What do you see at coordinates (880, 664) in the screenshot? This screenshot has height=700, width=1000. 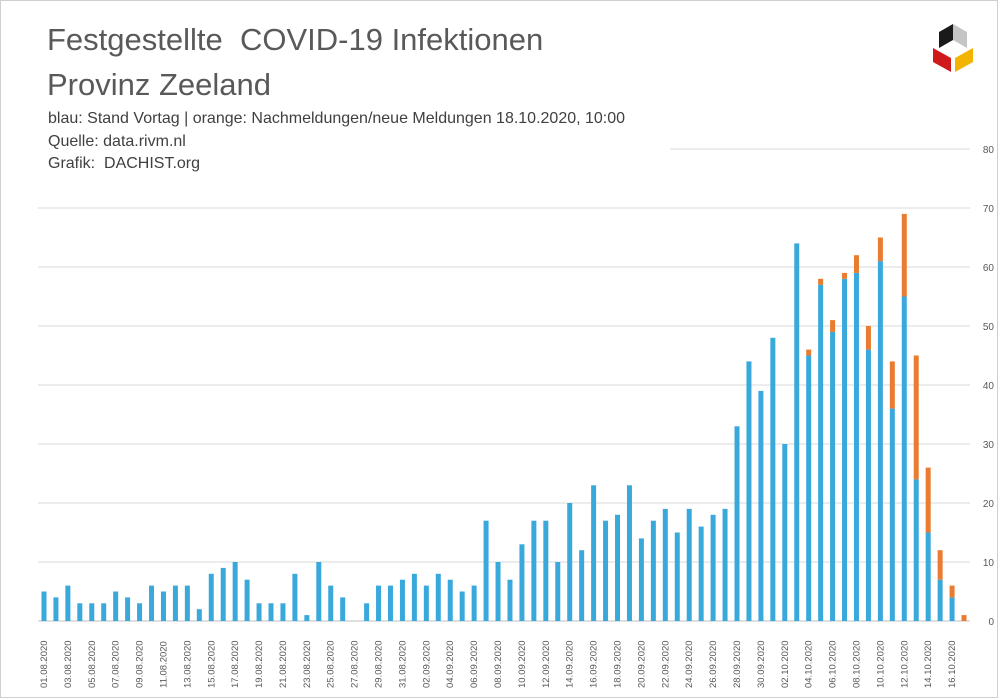 I see `x-tick-label: 10.10.2020` at bounding box center [880, 664].